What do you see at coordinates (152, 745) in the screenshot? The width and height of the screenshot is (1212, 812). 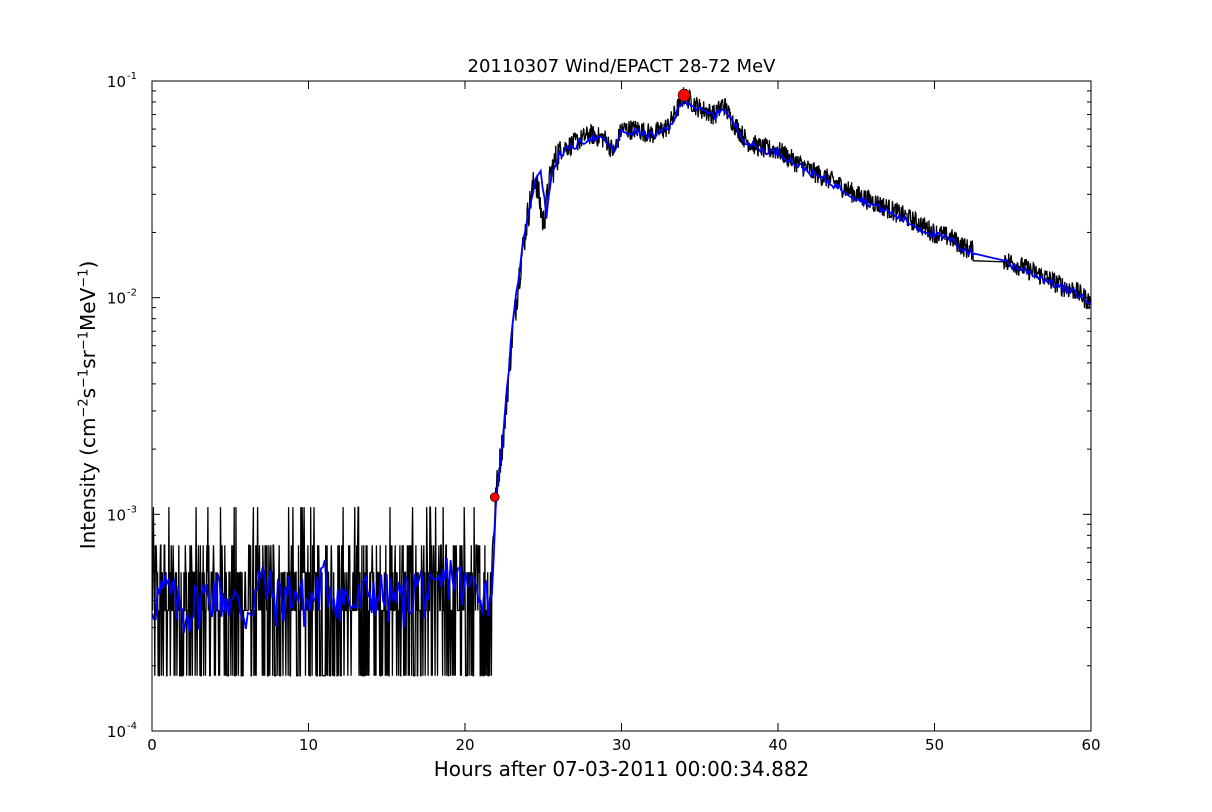 I see `x-tick-label: 0` at bounding box center [152, 745].